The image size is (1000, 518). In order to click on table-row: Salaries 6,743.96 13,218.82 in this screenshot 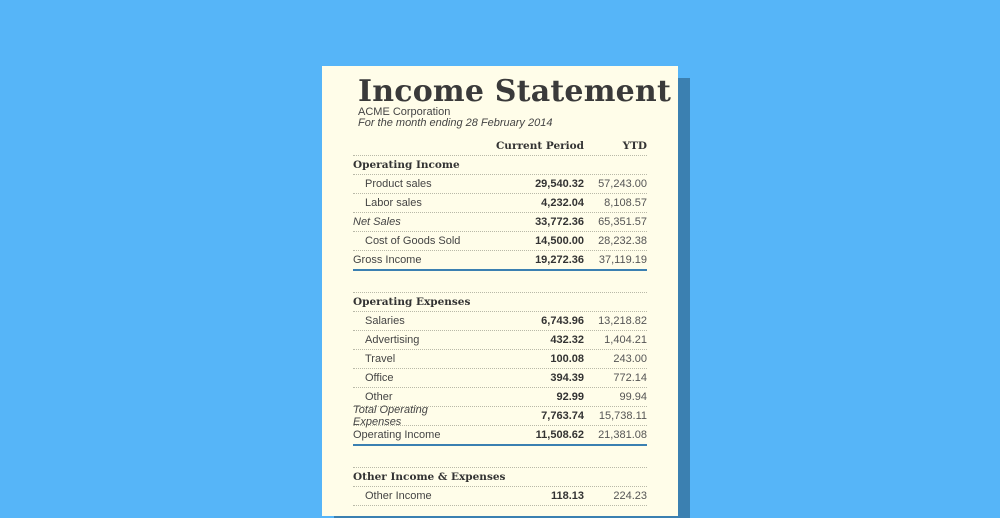, I will do `click(500, 321)`.